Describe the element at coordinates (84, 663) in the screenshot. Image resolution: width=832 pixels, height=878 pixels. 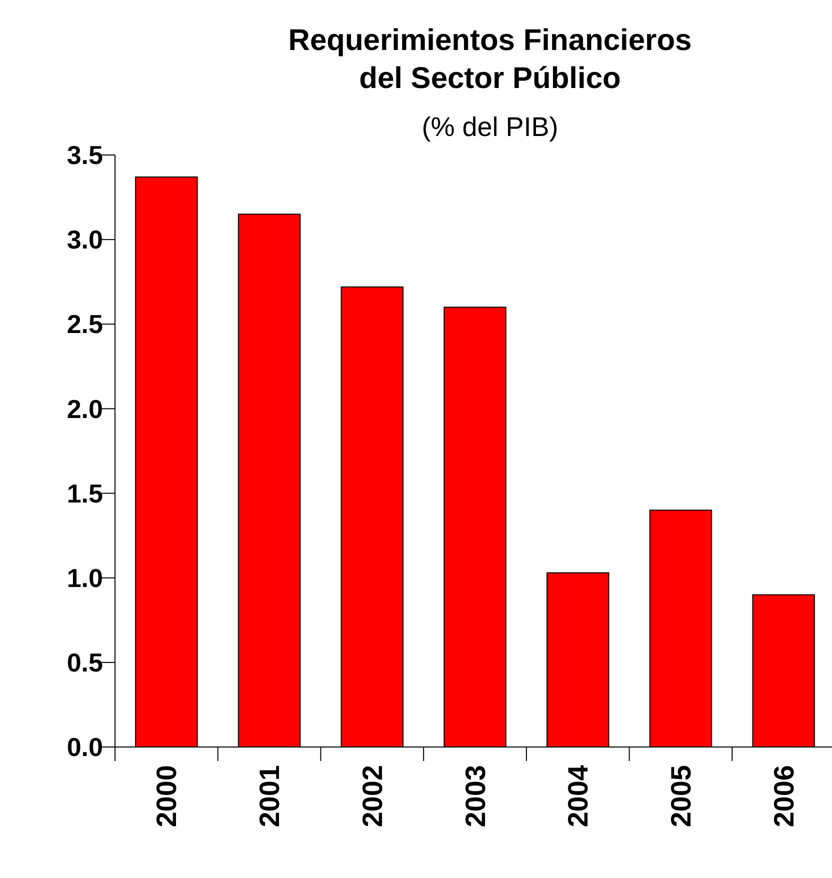
I see `y-tick-label: 0.5` at that location.